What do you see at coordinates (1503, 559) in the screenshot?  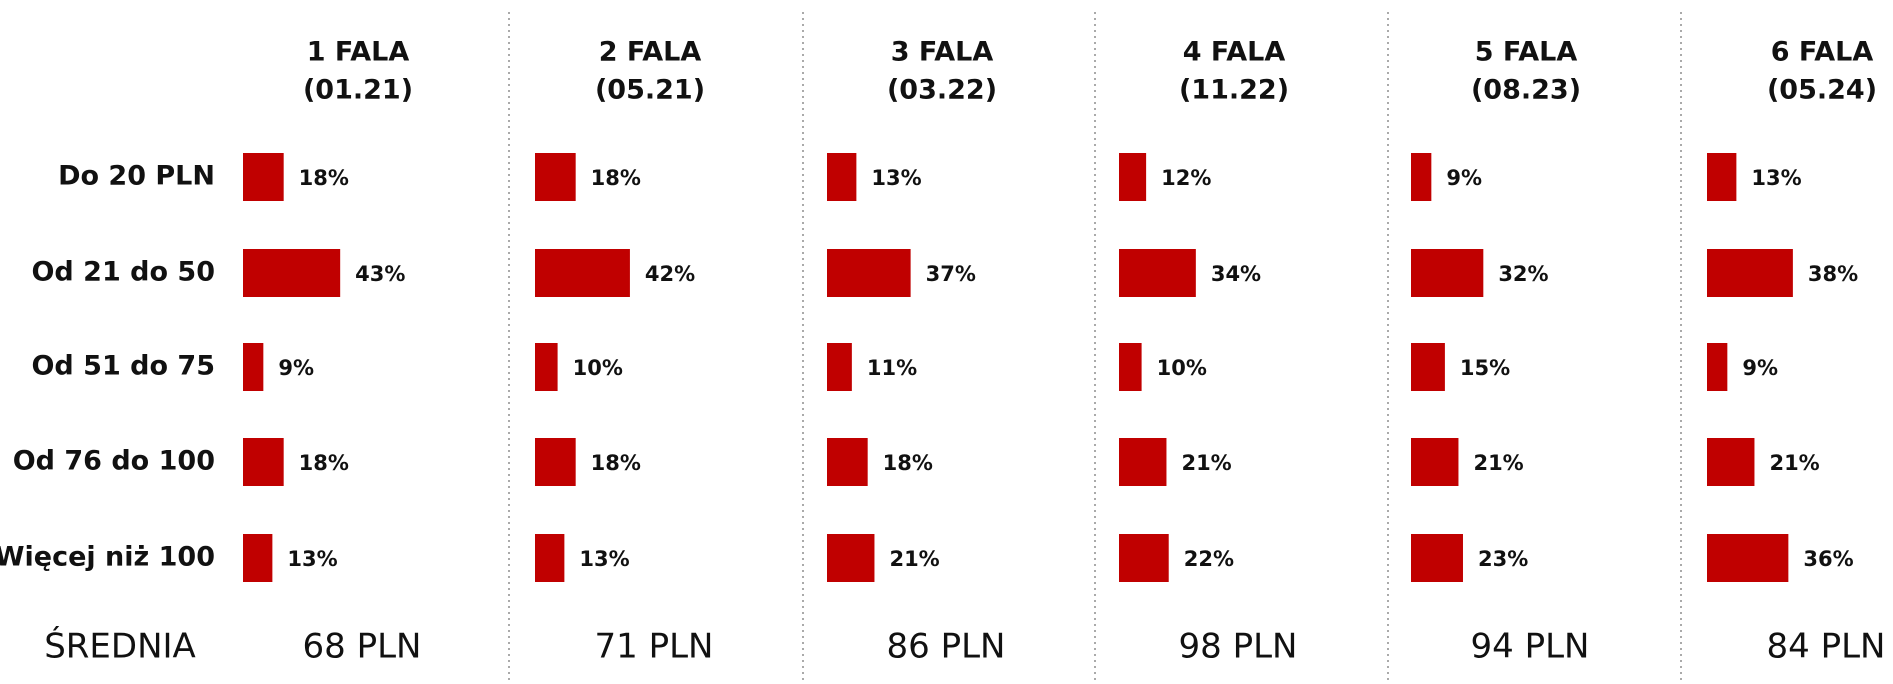 I see `value-label: 23%` at bounding box center [1503, 559].